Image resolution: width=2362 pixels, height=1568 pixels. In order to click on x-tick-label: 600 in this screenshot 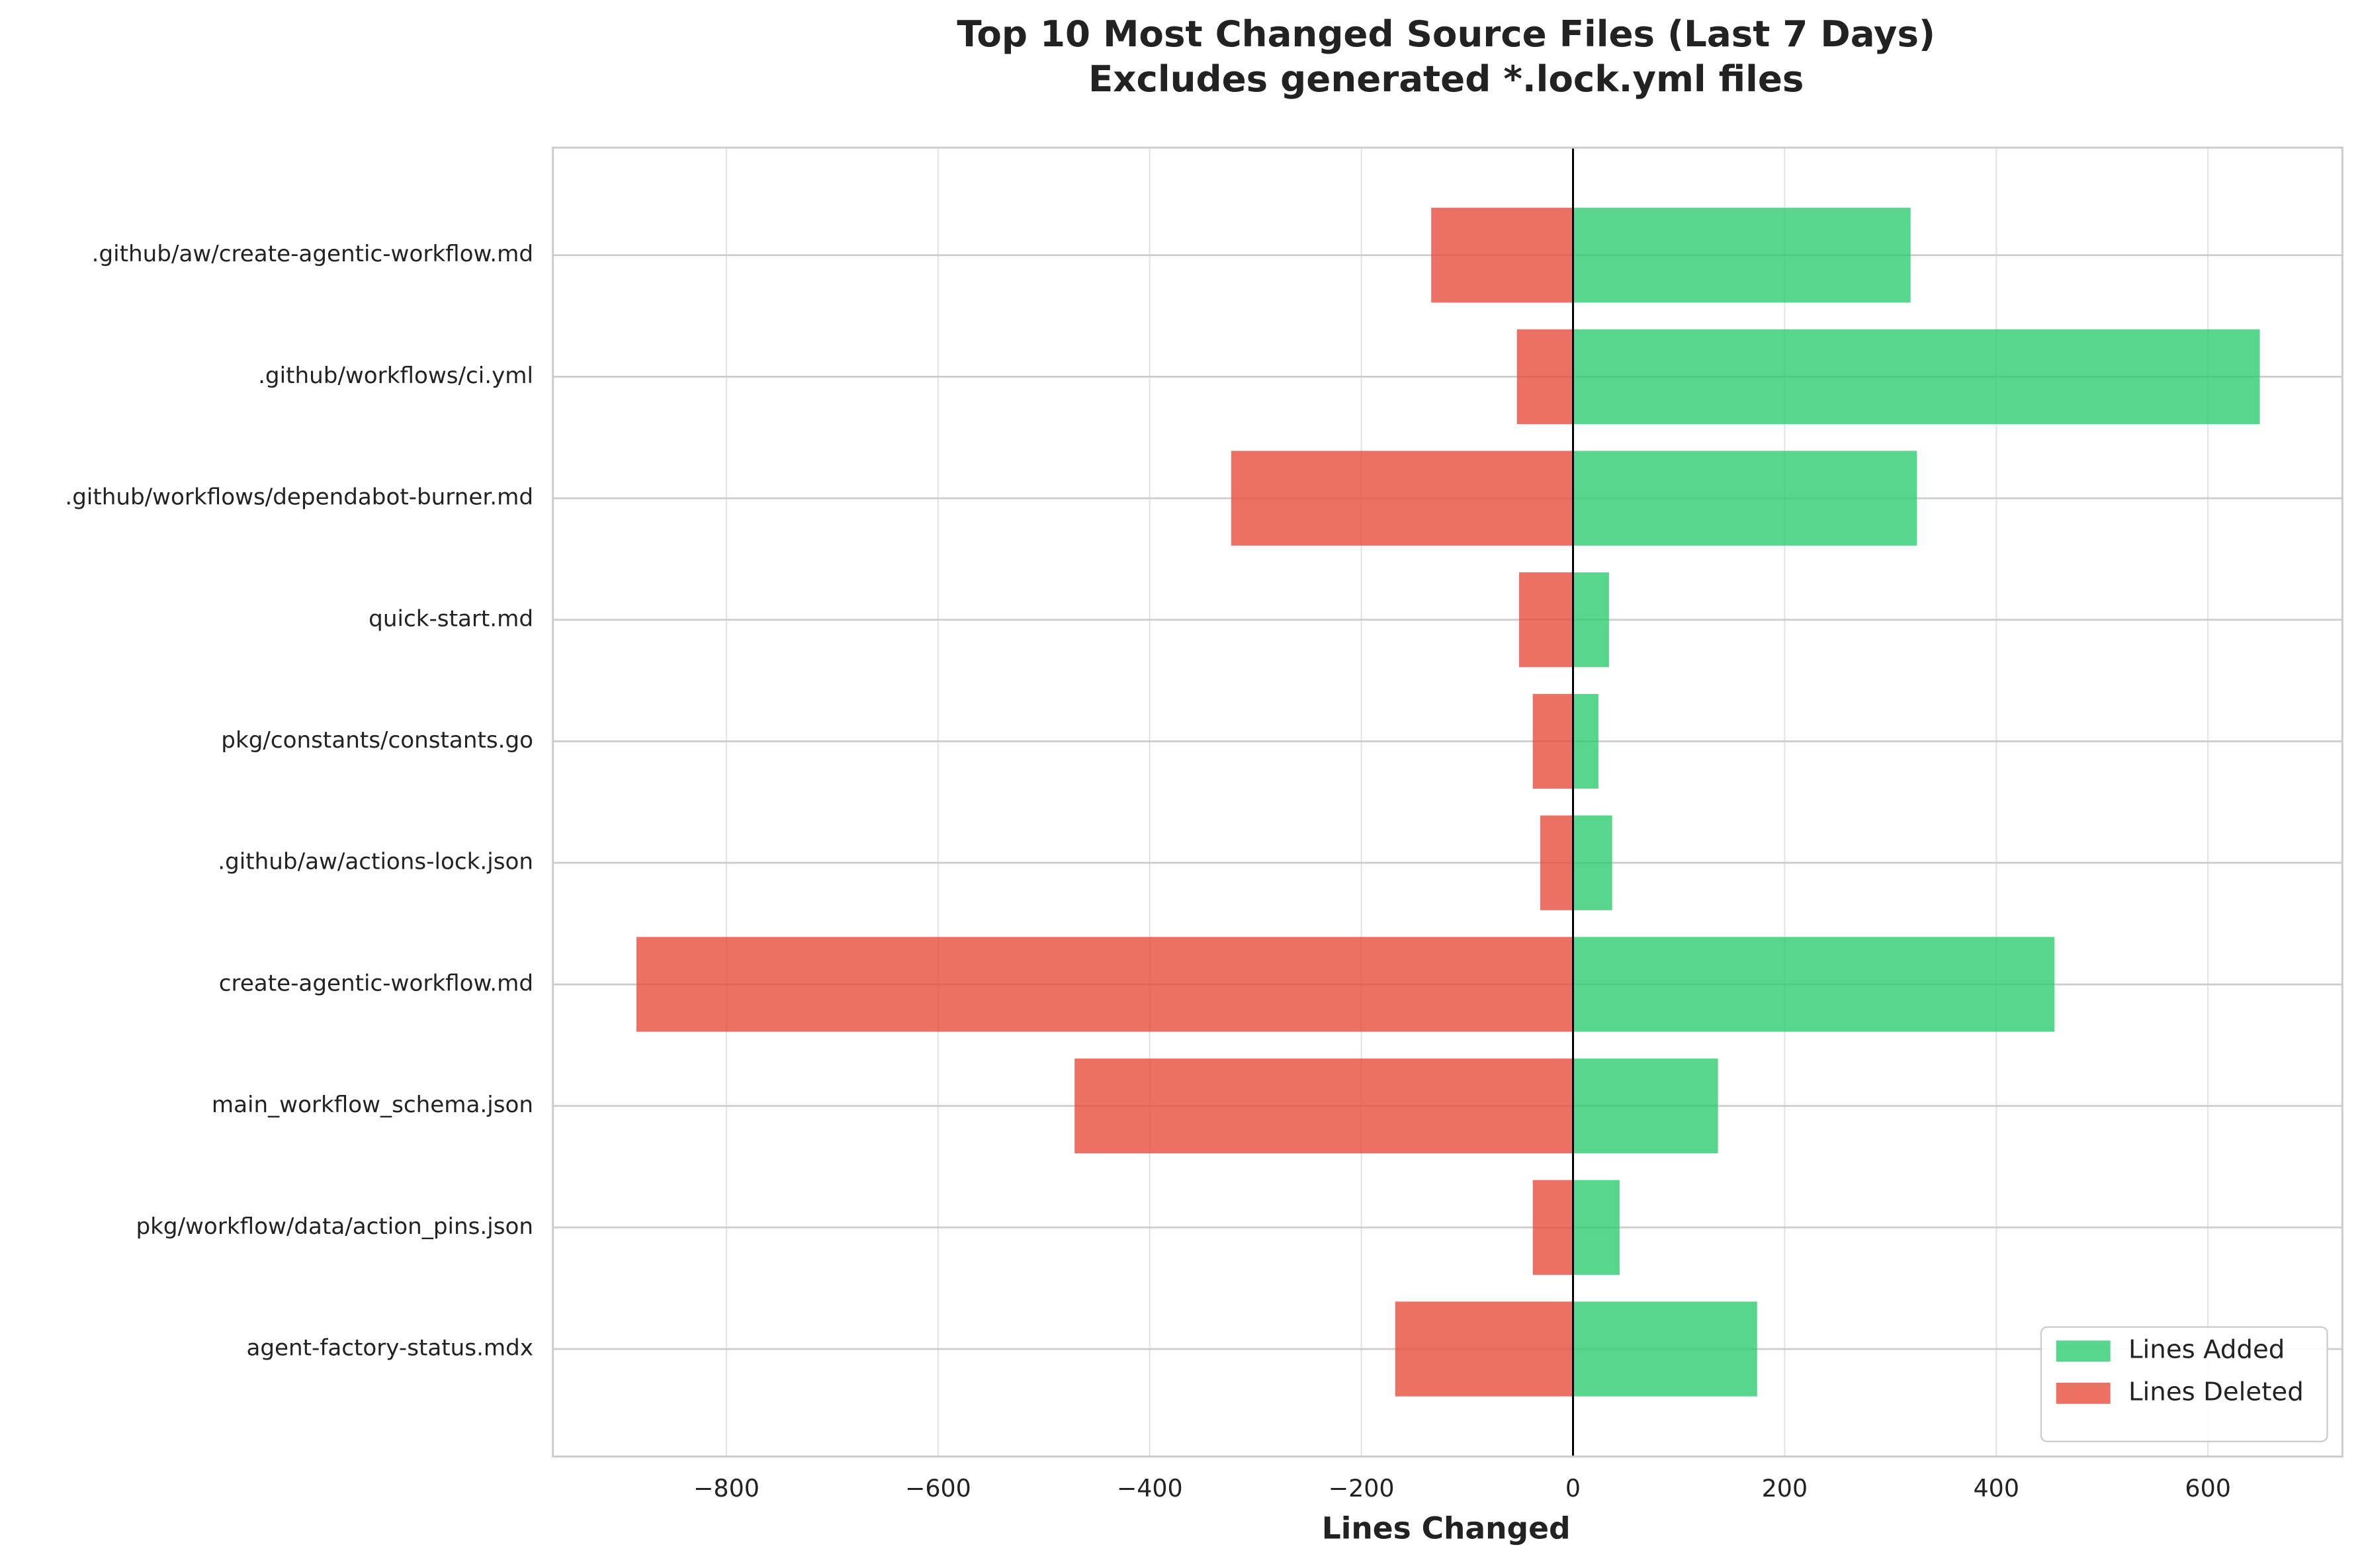, I will do `click(2208, 1489)`.